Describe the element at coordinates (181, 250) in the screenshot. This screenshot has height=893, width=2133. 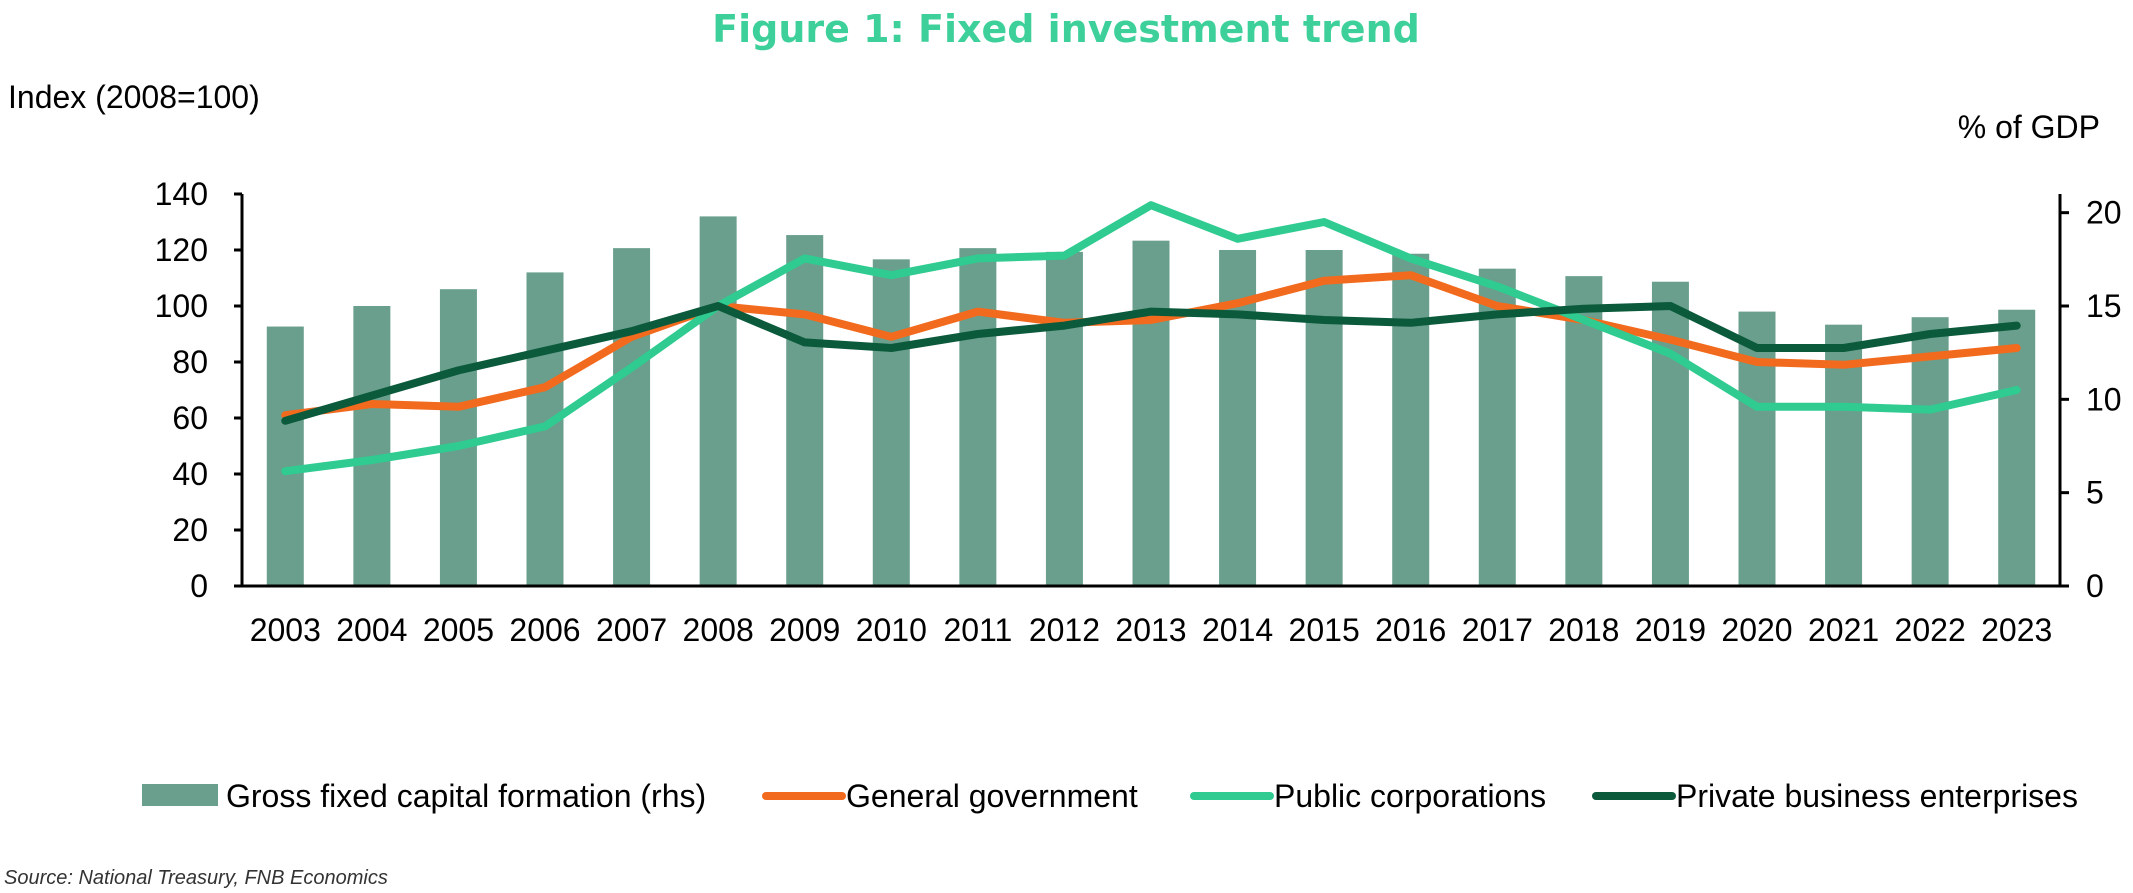
I see `left-tick-label: 120` at that location.